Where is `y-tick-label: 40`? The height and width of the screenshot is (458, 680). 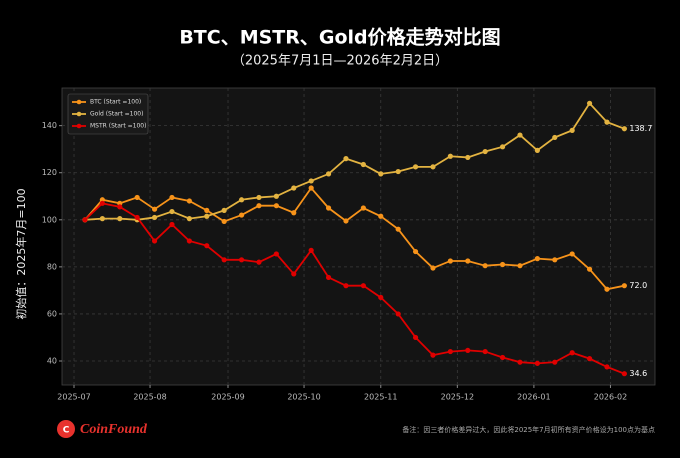
y-tick-label: 40 is located at coordinates (52, 360).